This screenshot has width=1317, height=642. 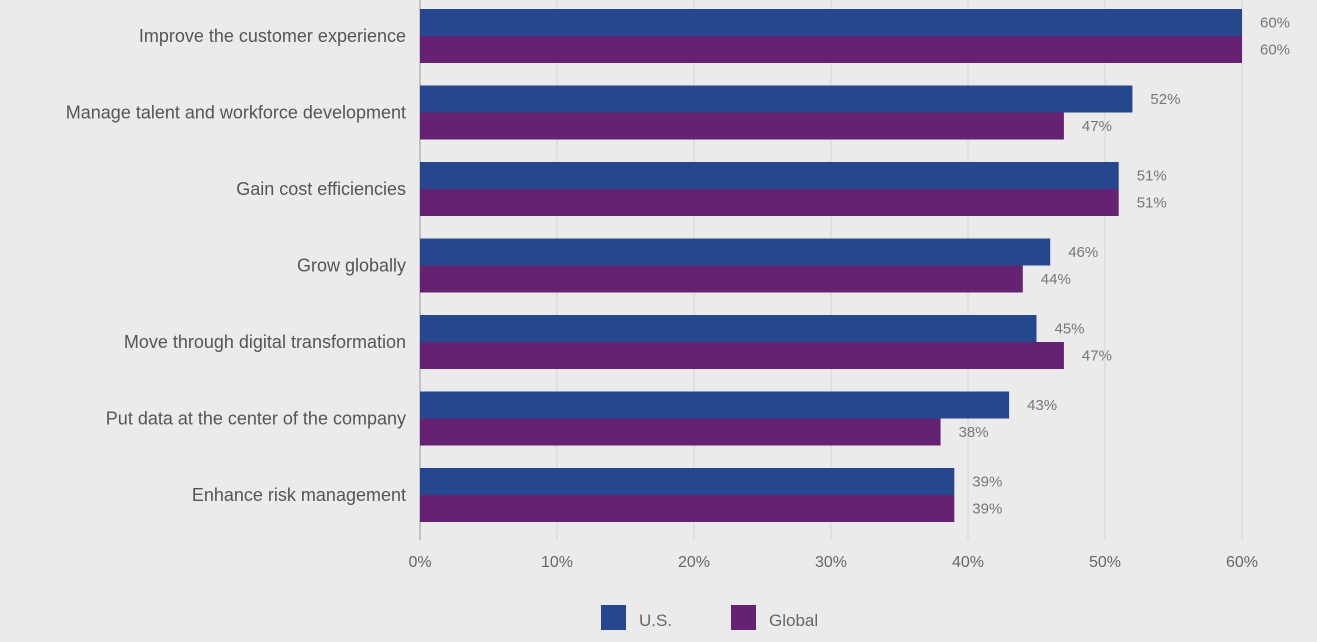 What do you see at coordinates (272, 36) in the screenshot?
I see `category-label: Improve the customer experience` at bounding box center [272, 36].